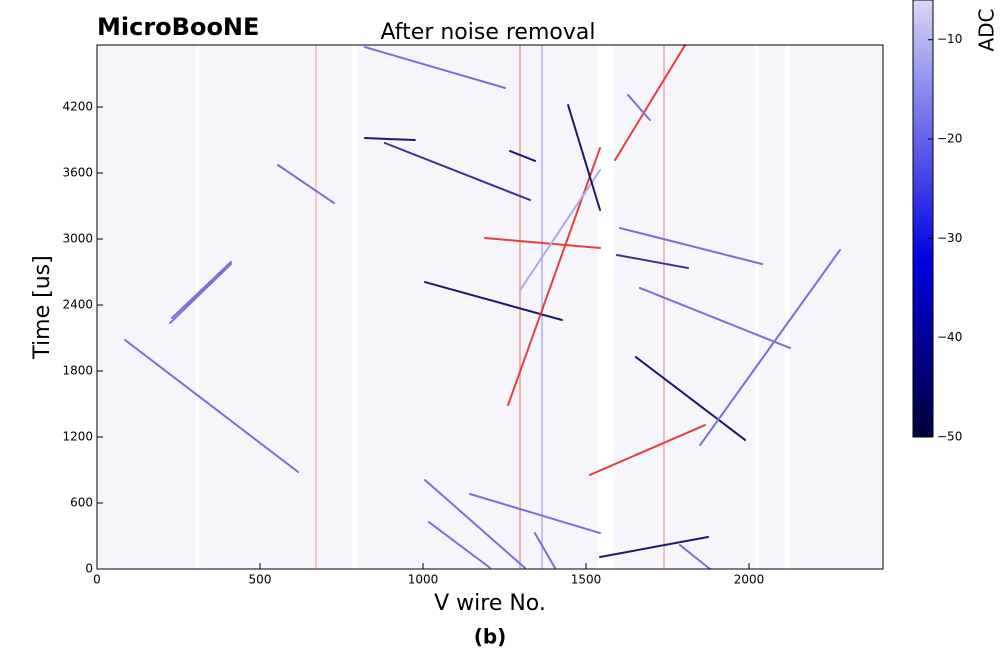 The image size is (1001, 650). I want to click on y-tick-label: 1200, so click(77, 437).